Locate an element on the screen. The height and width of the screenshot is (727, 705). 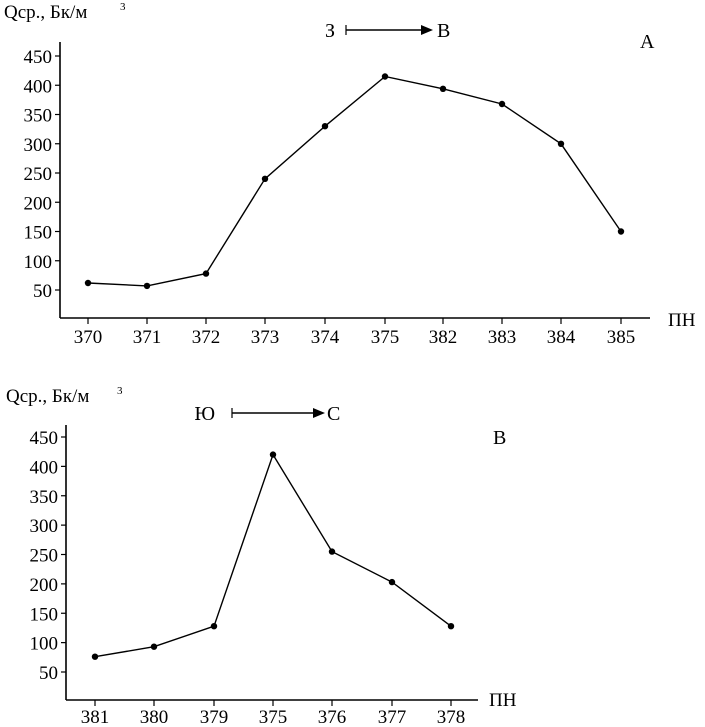
x-tick-label: 384 is located at coordinates (561, 337).